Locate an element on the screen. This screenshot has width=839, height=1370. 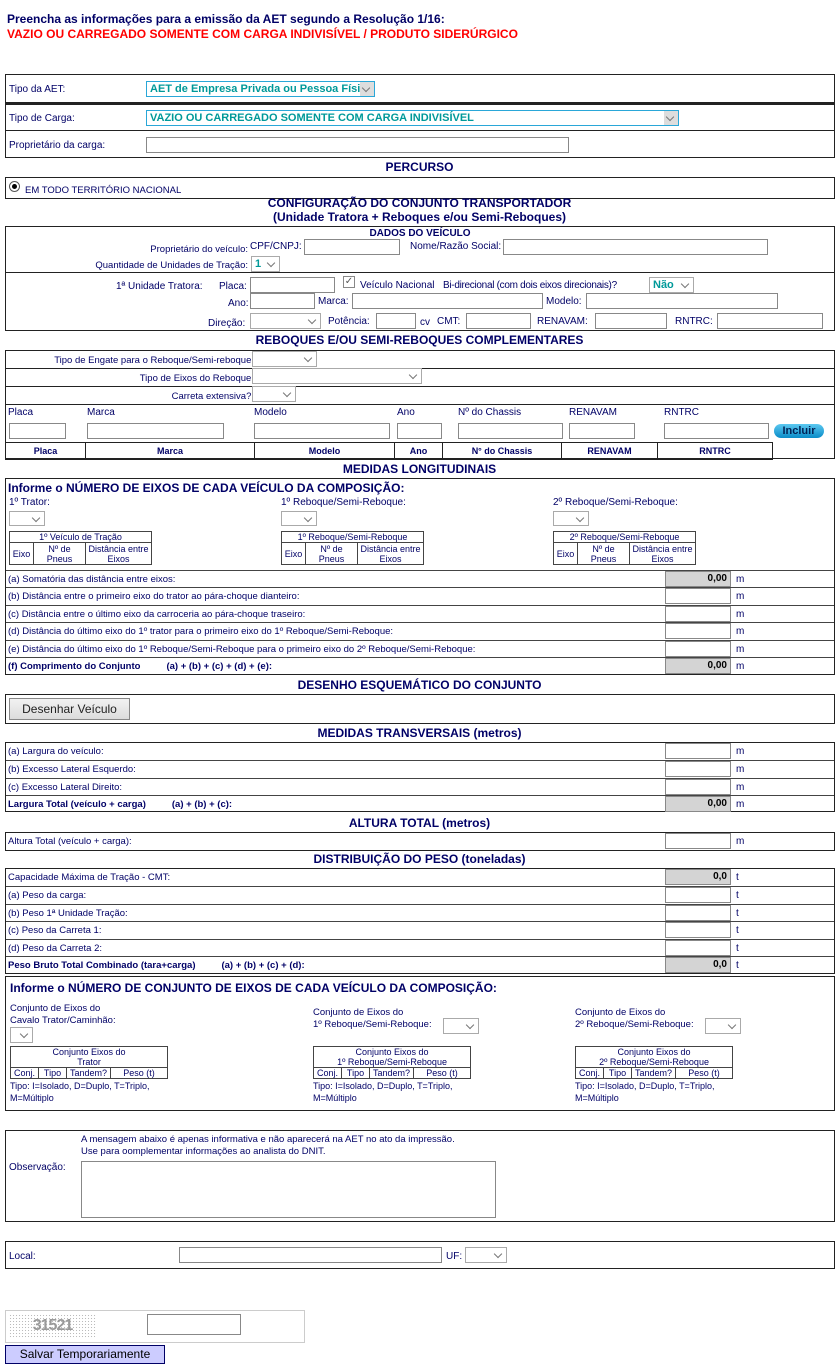
measure-label: (a) Peso da carga: is located at coordinates (47, 896).